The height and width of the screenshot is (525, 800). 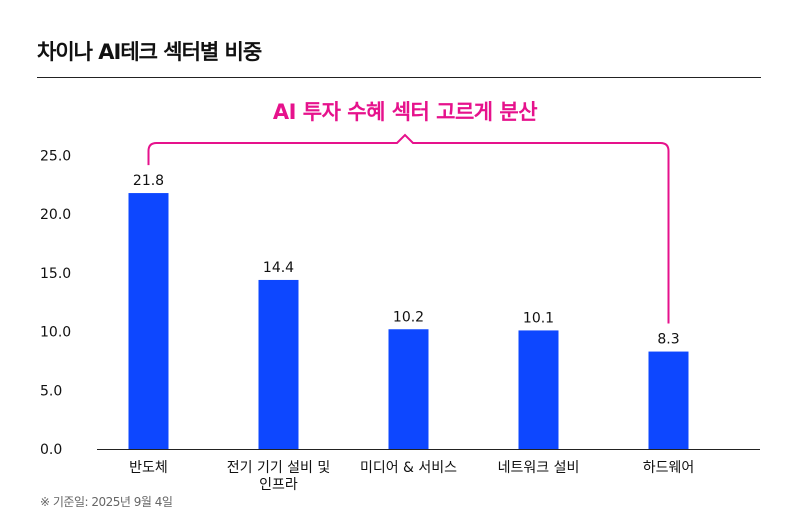 I want to click on y-tick-label: 20.0, so click(x=55, y=215).